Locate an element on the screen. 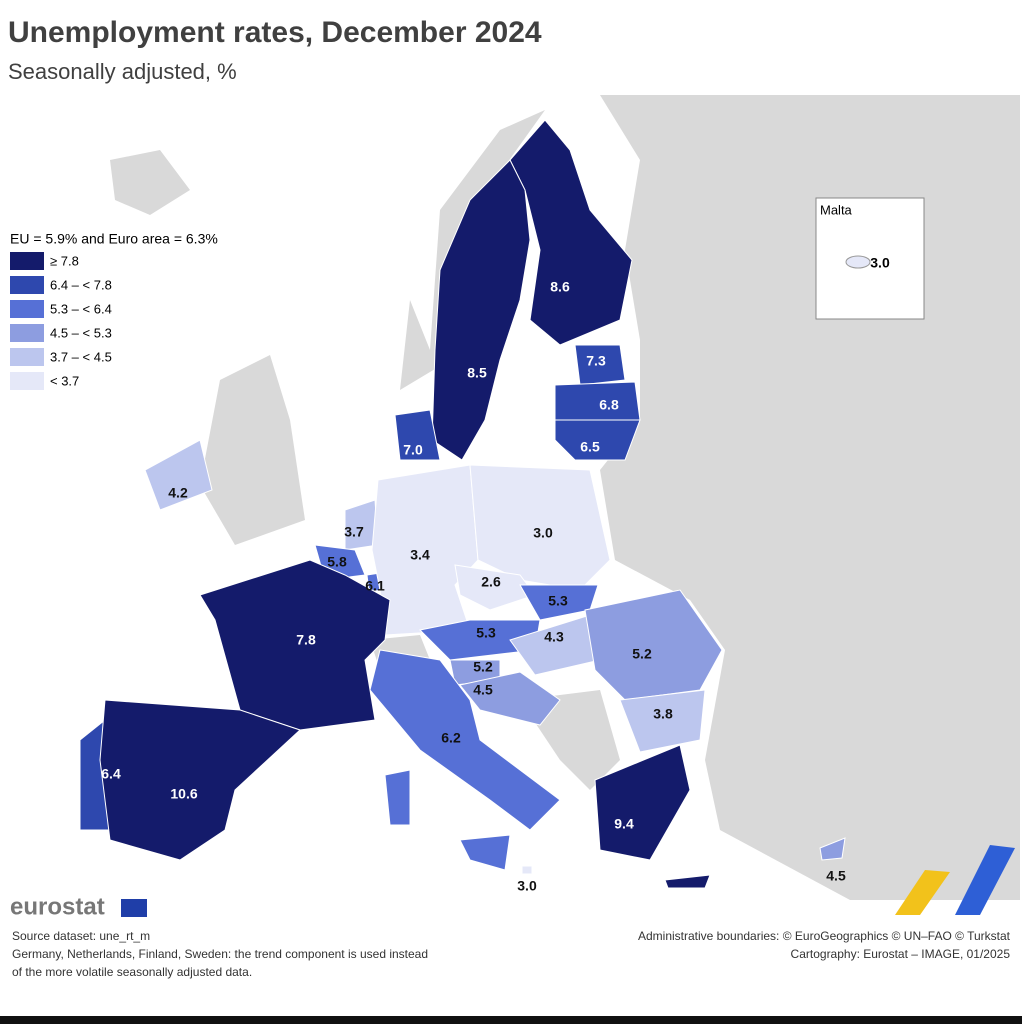  region-label: 6.1 is located at coordinates (375, 586).